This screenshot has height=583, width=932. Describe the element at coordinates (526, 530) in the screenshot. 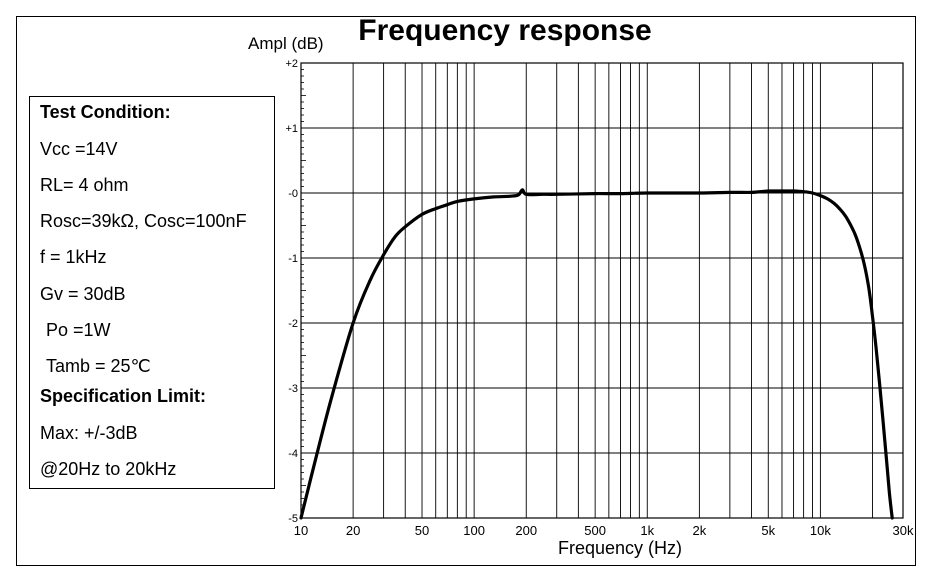

I see `x-tick-label: 200` at that location.